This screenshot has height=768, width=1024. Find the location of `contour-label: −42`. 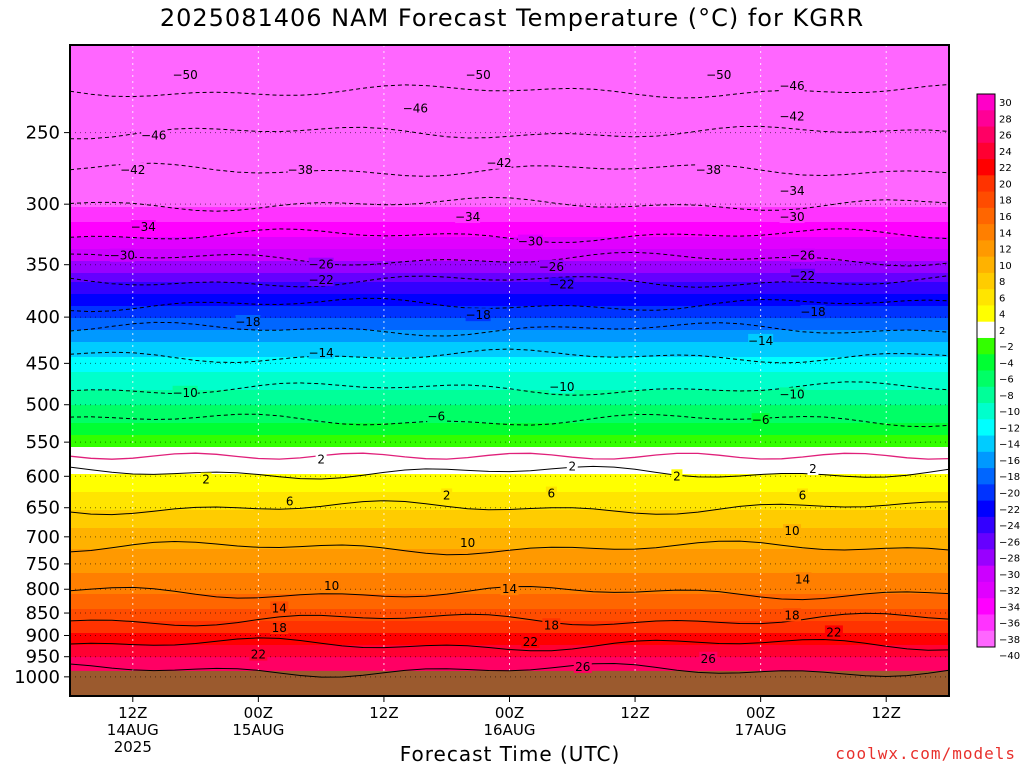

contour-label: −42 is located at coordinates (498, 163).